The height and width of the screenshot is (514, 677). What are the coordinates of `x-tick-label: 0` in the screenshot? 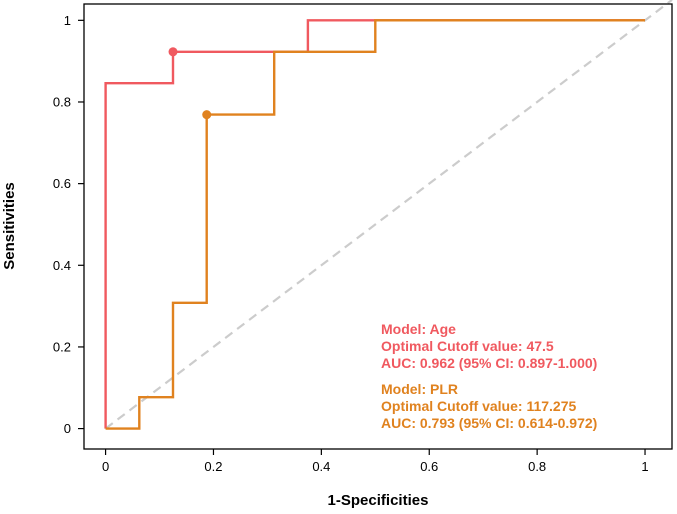 It's located at (105, 466).